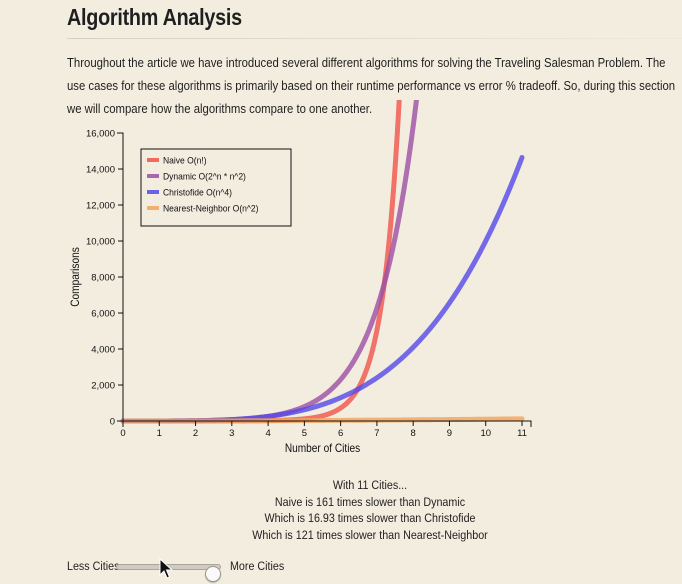 The height and width of the screenshot is (584, 682). I want to click on x-tick-label: 8, so click(413, 433).